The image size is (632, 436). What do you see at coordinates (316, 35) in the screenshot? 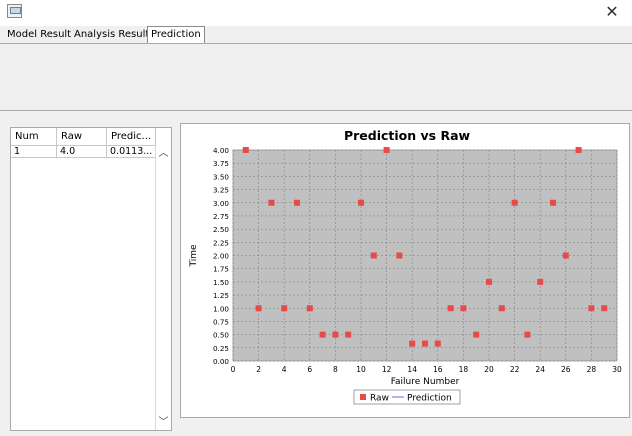
I see `tab-bar: Model Result Analysis Result Prediction` at bounding box center [316, 35].